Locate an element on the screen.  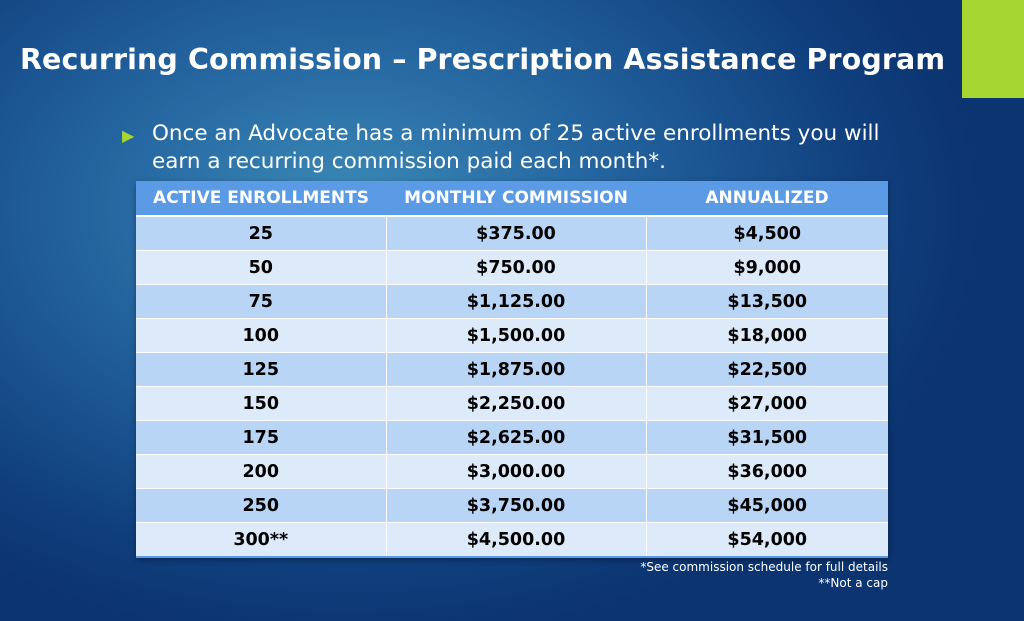
monthly-cell: $3,750.00 is located at coordinates (516, 505).